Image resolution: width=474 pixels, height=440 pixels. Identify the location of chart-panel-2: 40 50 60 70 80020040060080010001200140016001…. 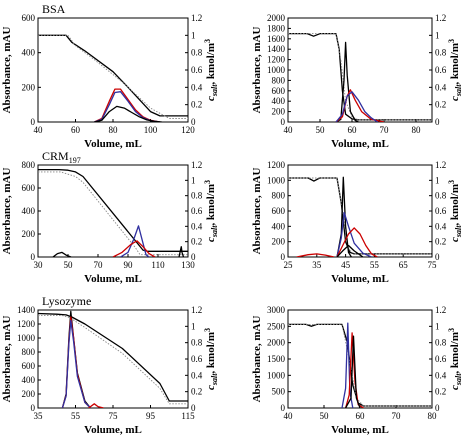
(357, 81).